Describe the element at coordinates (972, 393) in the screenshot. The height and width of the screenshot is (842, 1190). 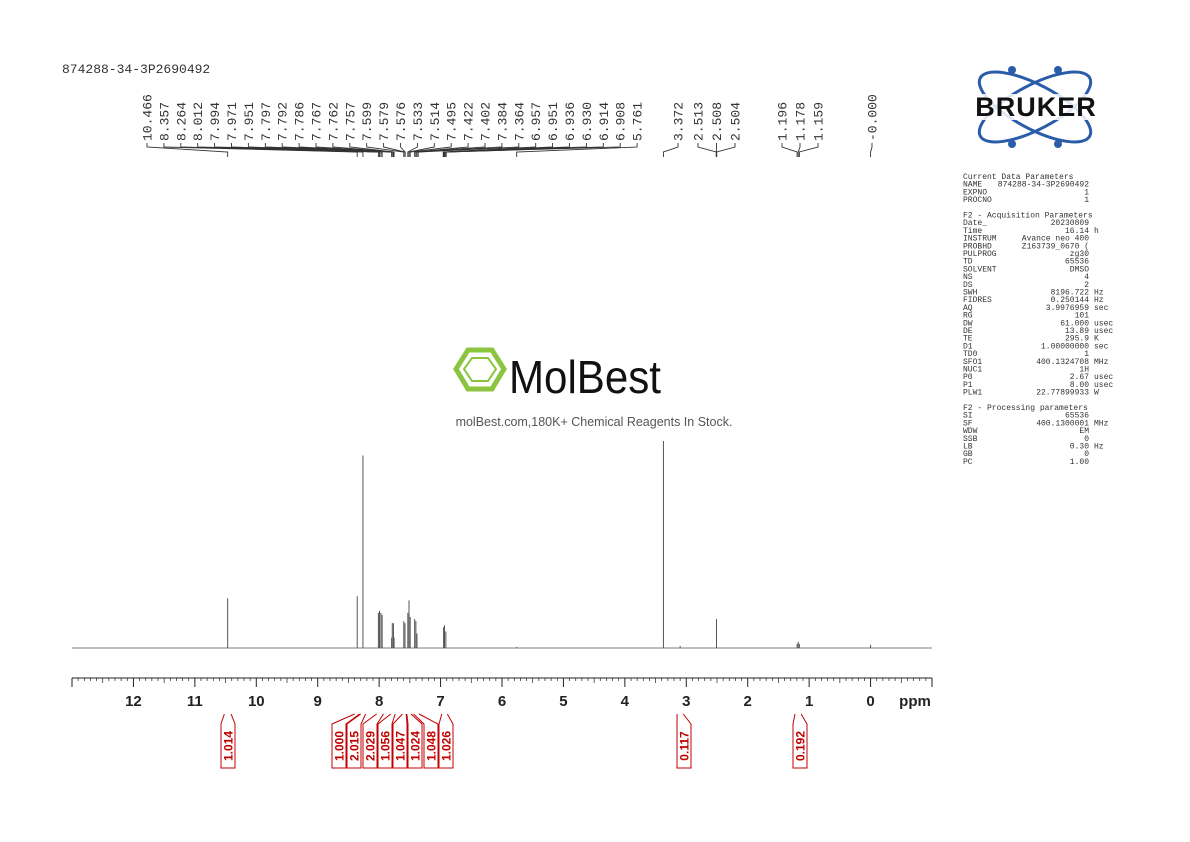
I see `parameter-key: PLW1` at that location.